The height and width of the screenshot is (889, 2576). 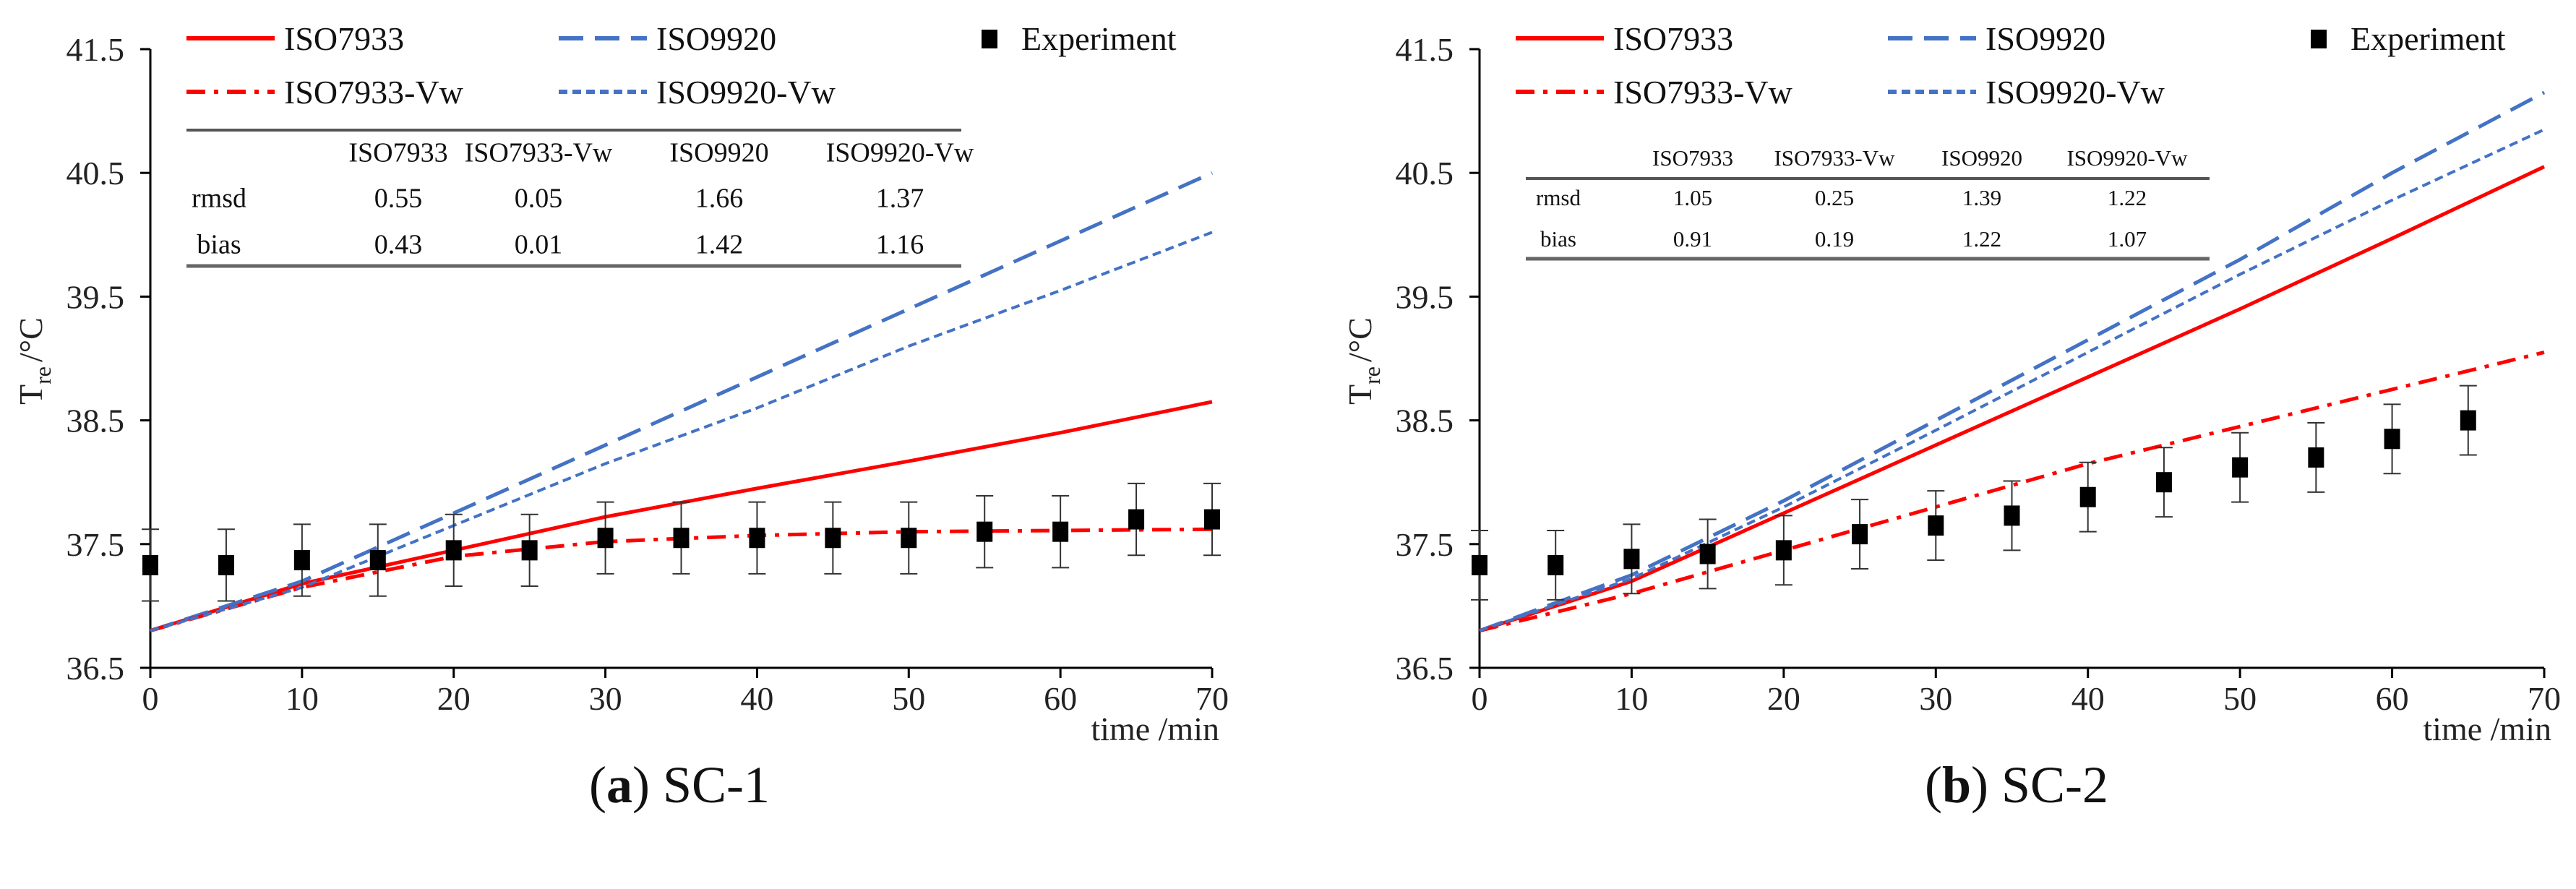 I want to click on table-cell: 0.19, so click(x=1835, y=239).